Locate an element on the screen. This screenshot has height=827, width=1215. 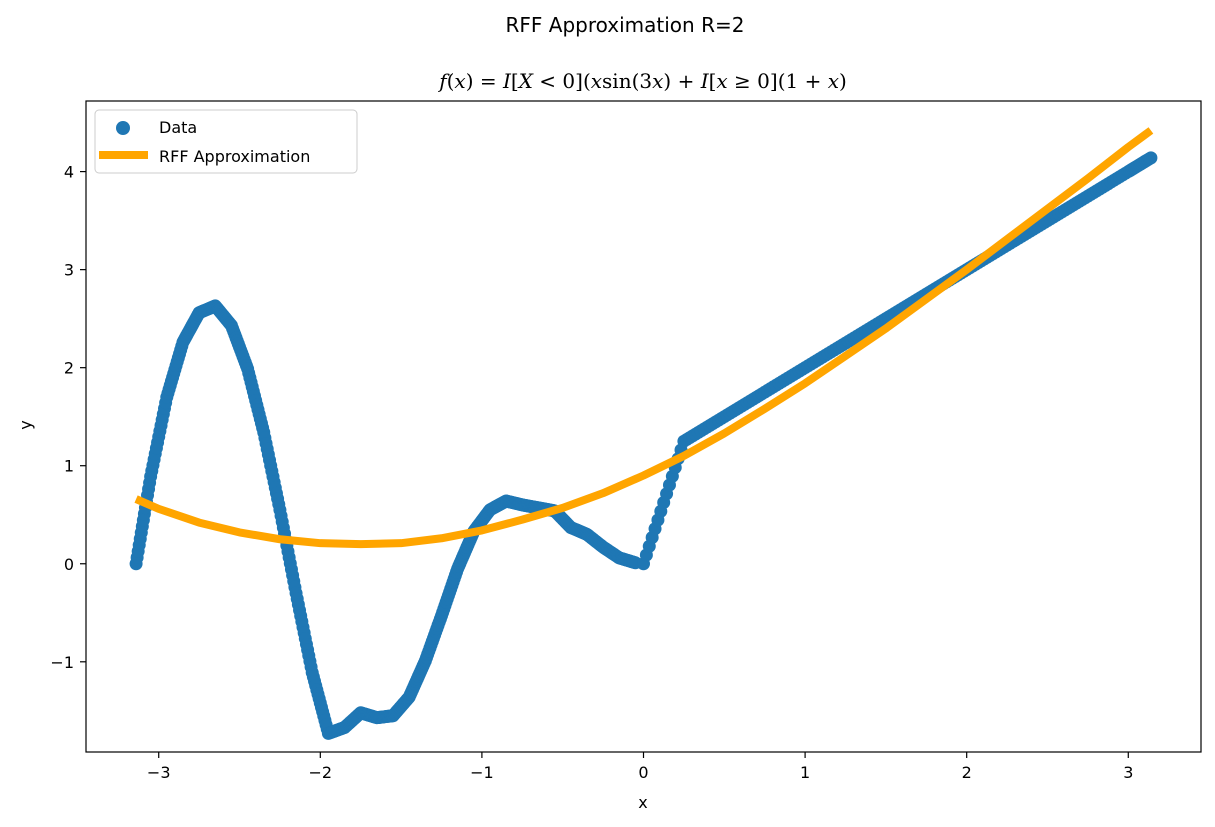
x-tick-label: −3 is located at coordinates (159, 772).